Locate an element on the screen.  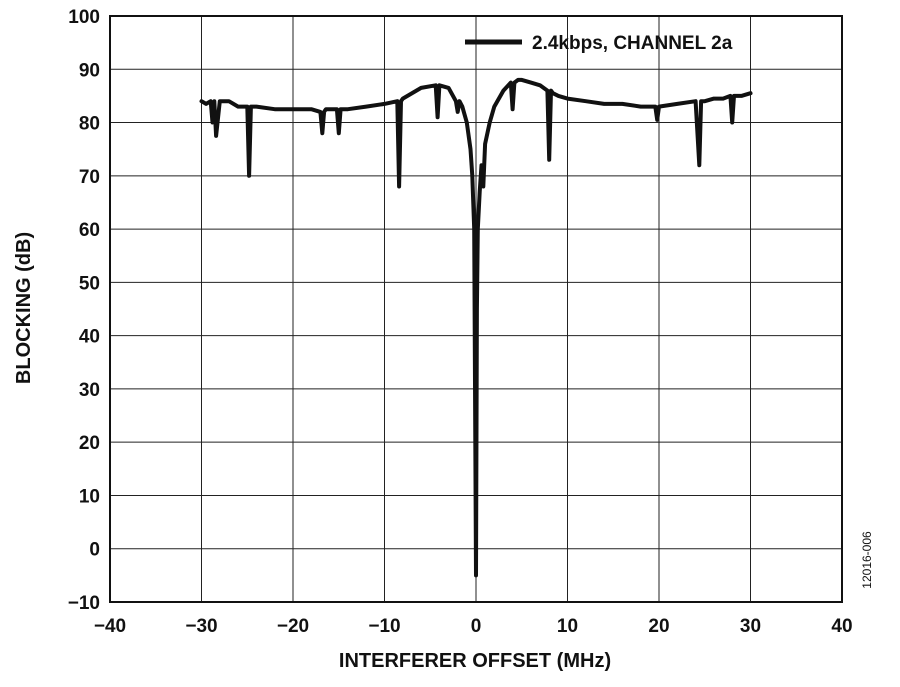
x-axis-title: INTERFERER OFFSET (MHz) is located at coordinates (475, 661).